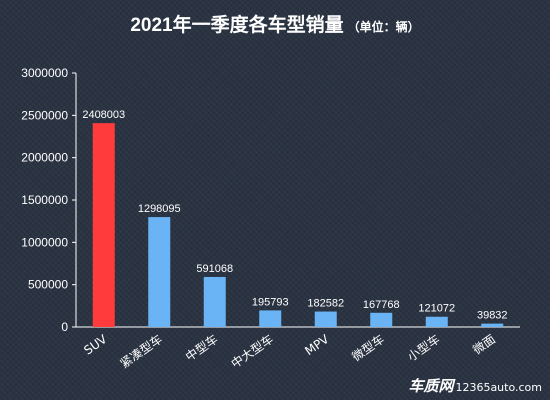 This screenshot has width=550, height=400. What do you see at coordinates (436, 309) in the screenshot?
I see `data-label-7: 121072` at bounding box center [436, 309].